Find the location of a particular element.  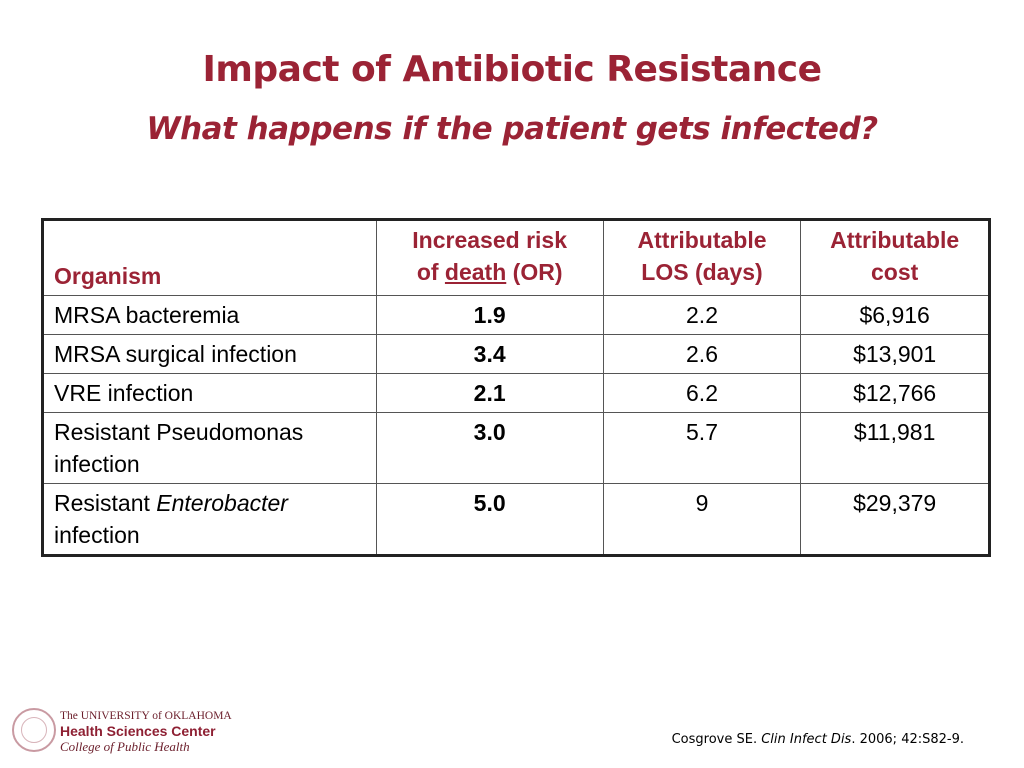

cell-cost: $6,916 is located at coordinates (895, 315).